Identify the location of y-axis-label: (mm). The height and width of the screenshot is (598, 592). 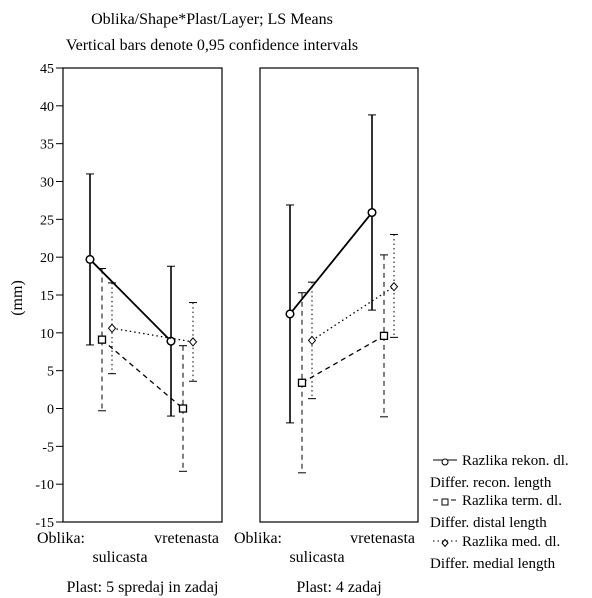
(17, 298).